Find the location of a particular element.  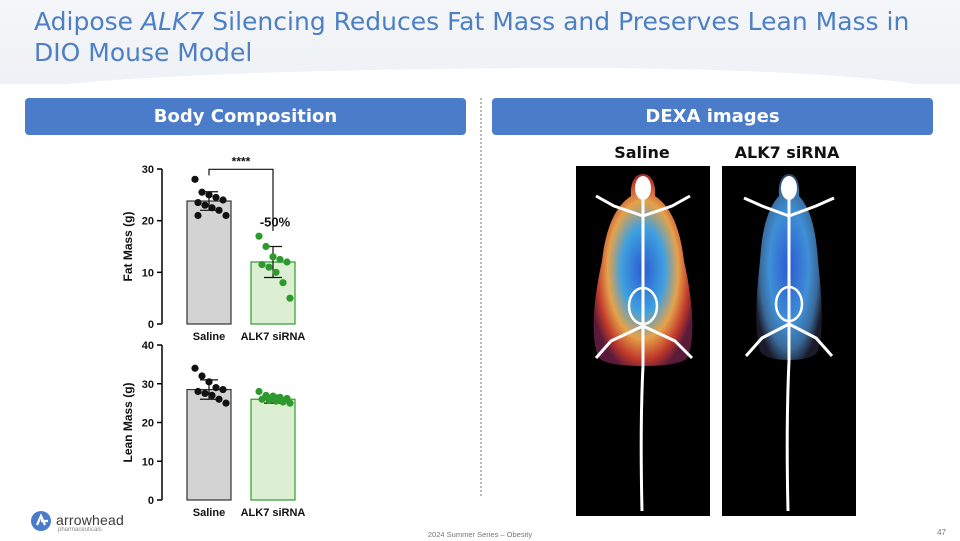

y-axis-label: Lean Mass (g) is located at coordinates (128, 422).